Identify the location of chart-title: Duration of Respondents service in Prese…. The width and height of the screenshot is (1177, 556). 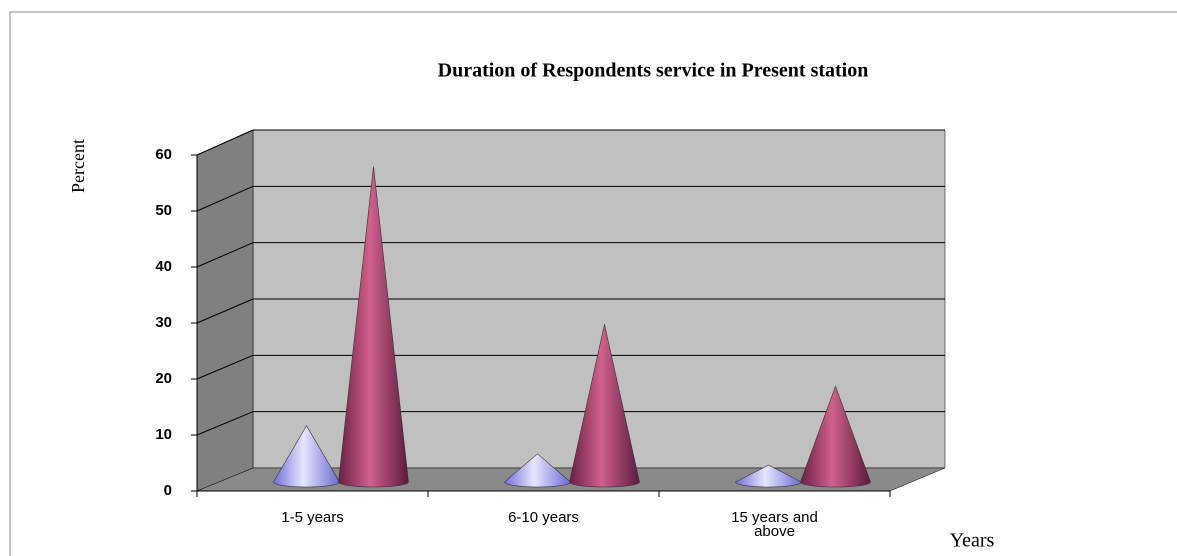
(653, 71).